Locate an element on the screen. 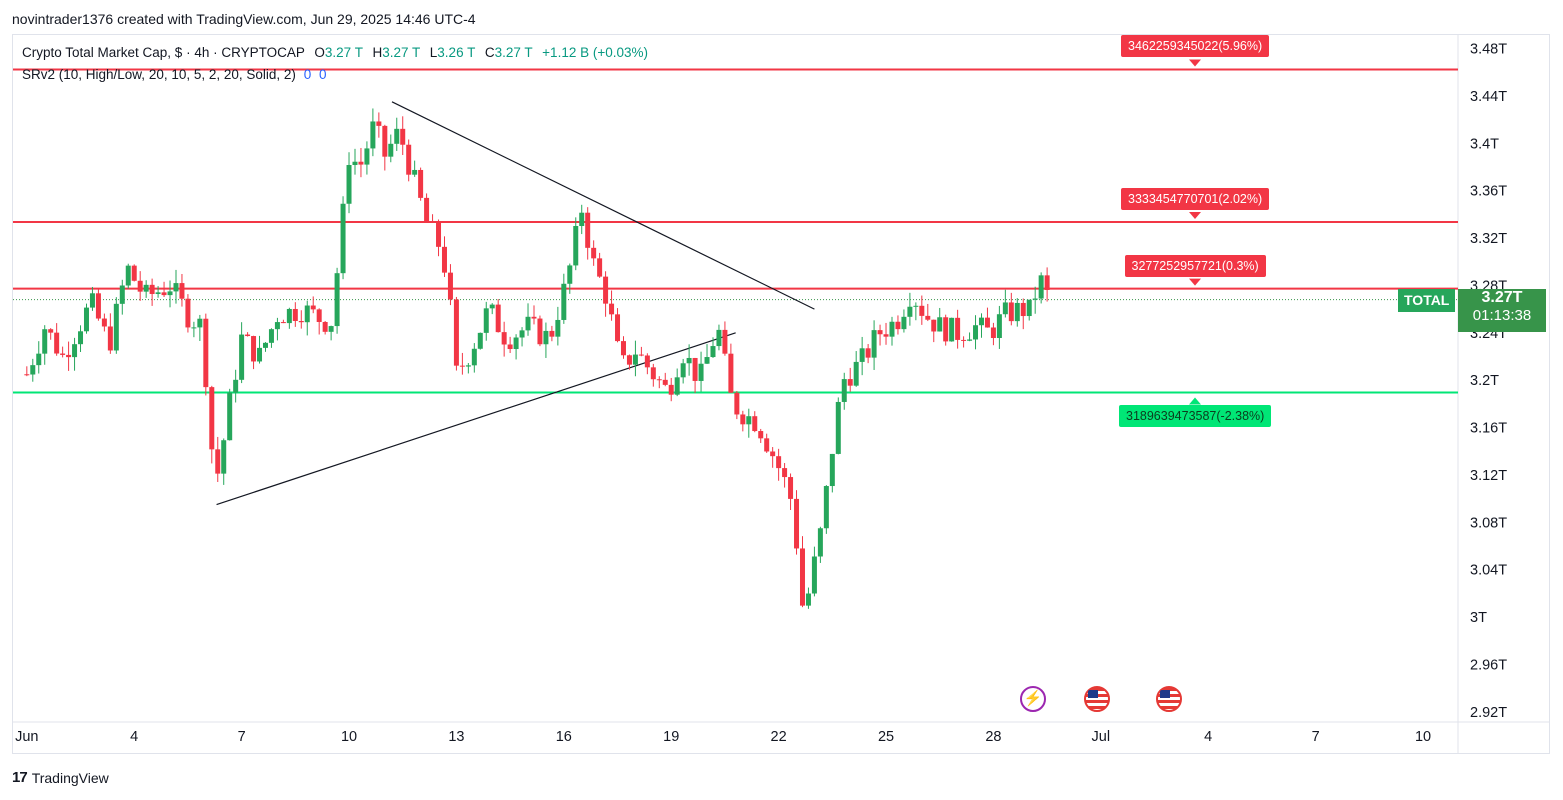 The image size is (1563, 800). x-tick-label: 28 is located at coordinates (993, 737).